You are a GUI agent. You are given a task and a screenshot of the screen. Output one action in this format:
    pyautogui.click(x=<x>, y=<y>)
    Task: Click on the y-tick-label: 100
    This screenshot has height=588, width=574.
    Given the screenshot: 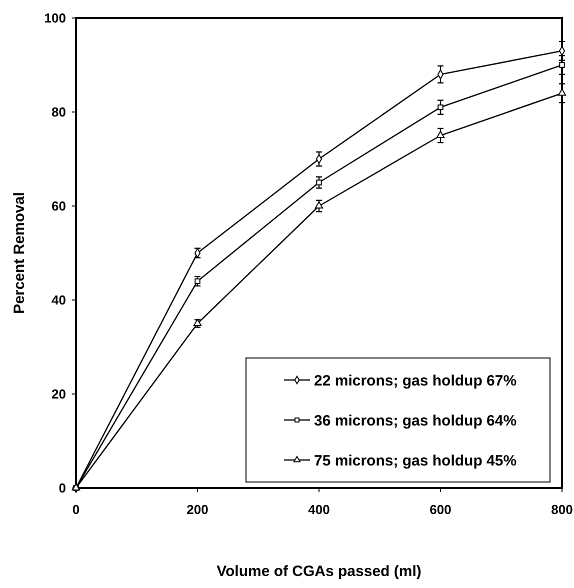 What is the action you would take?
    pyautogui.click(x=55, y=18)
    